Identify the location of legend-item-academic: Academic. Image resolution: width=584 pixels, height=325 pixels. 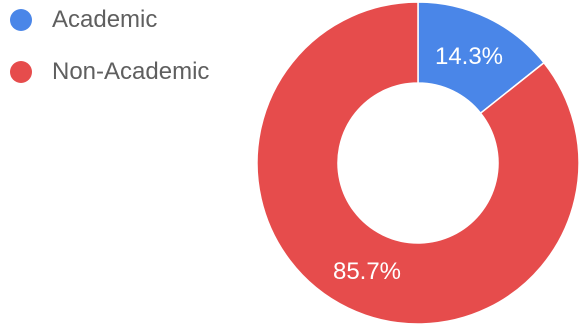
(83, 20).